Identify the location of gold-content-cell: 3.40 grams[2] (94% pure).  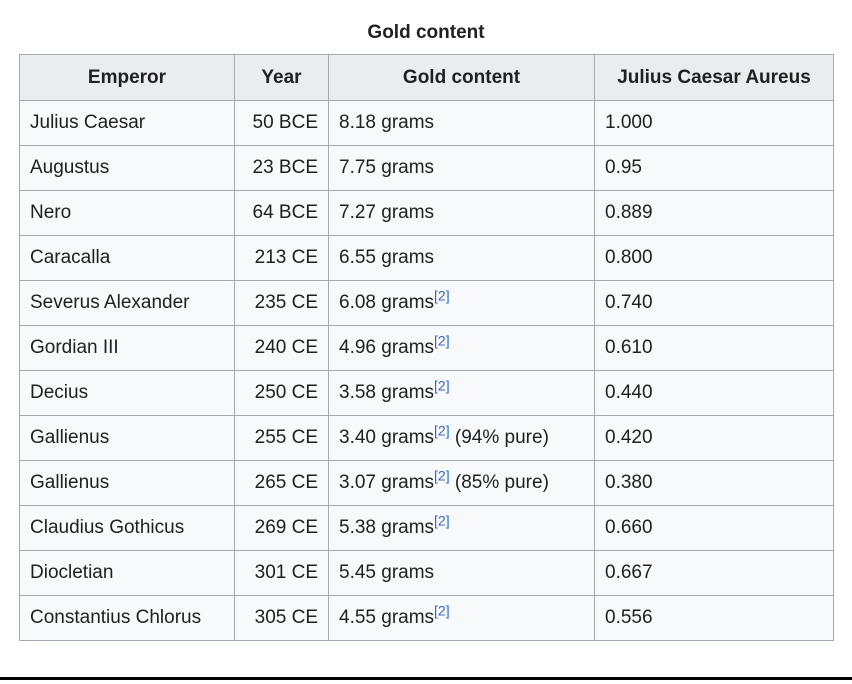
(461, 438).